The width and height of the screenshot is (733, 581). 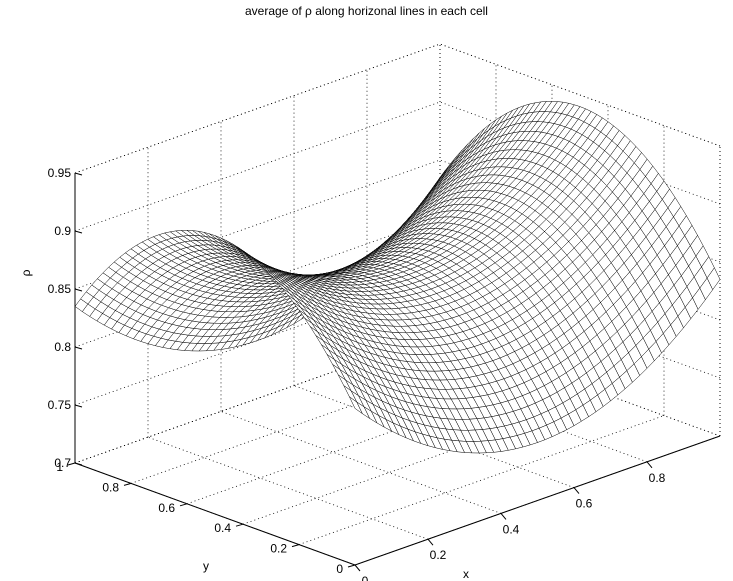 I want to click on y-tick-label: 0.6, so click(x=166, y=508).